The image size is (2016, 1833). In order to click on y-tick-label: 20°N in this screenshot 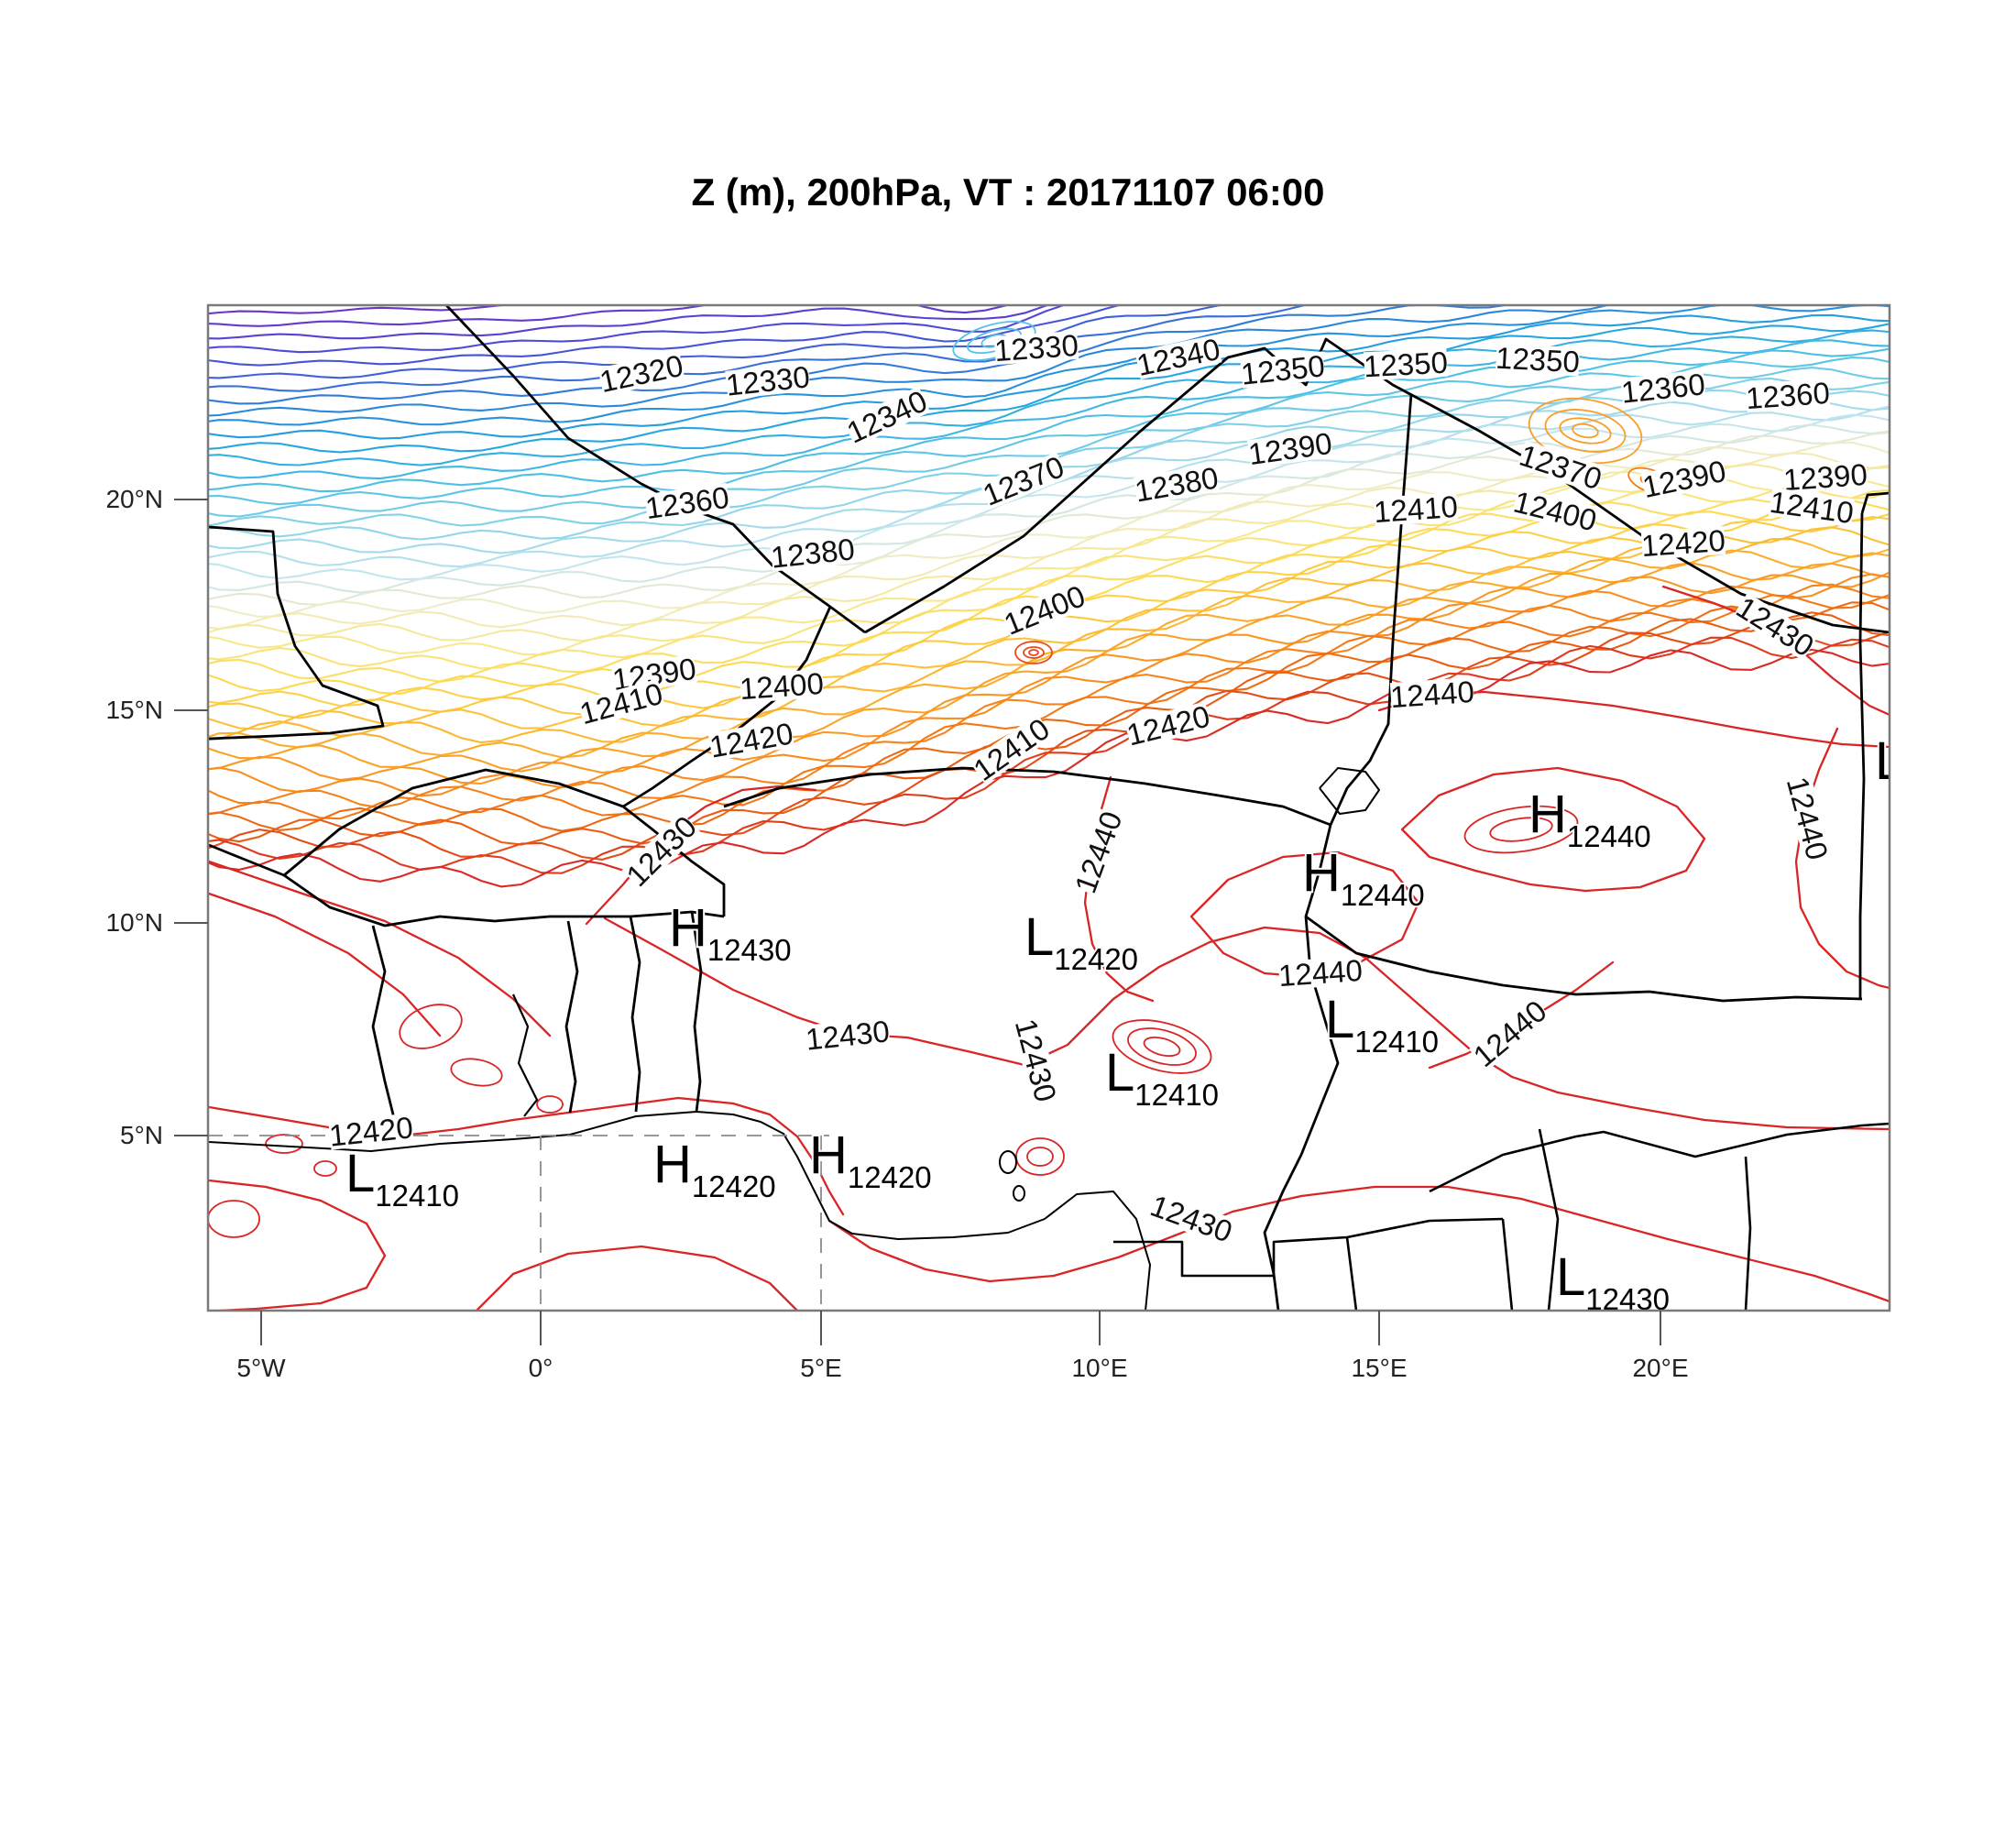, I will do `click(134, 499)`.